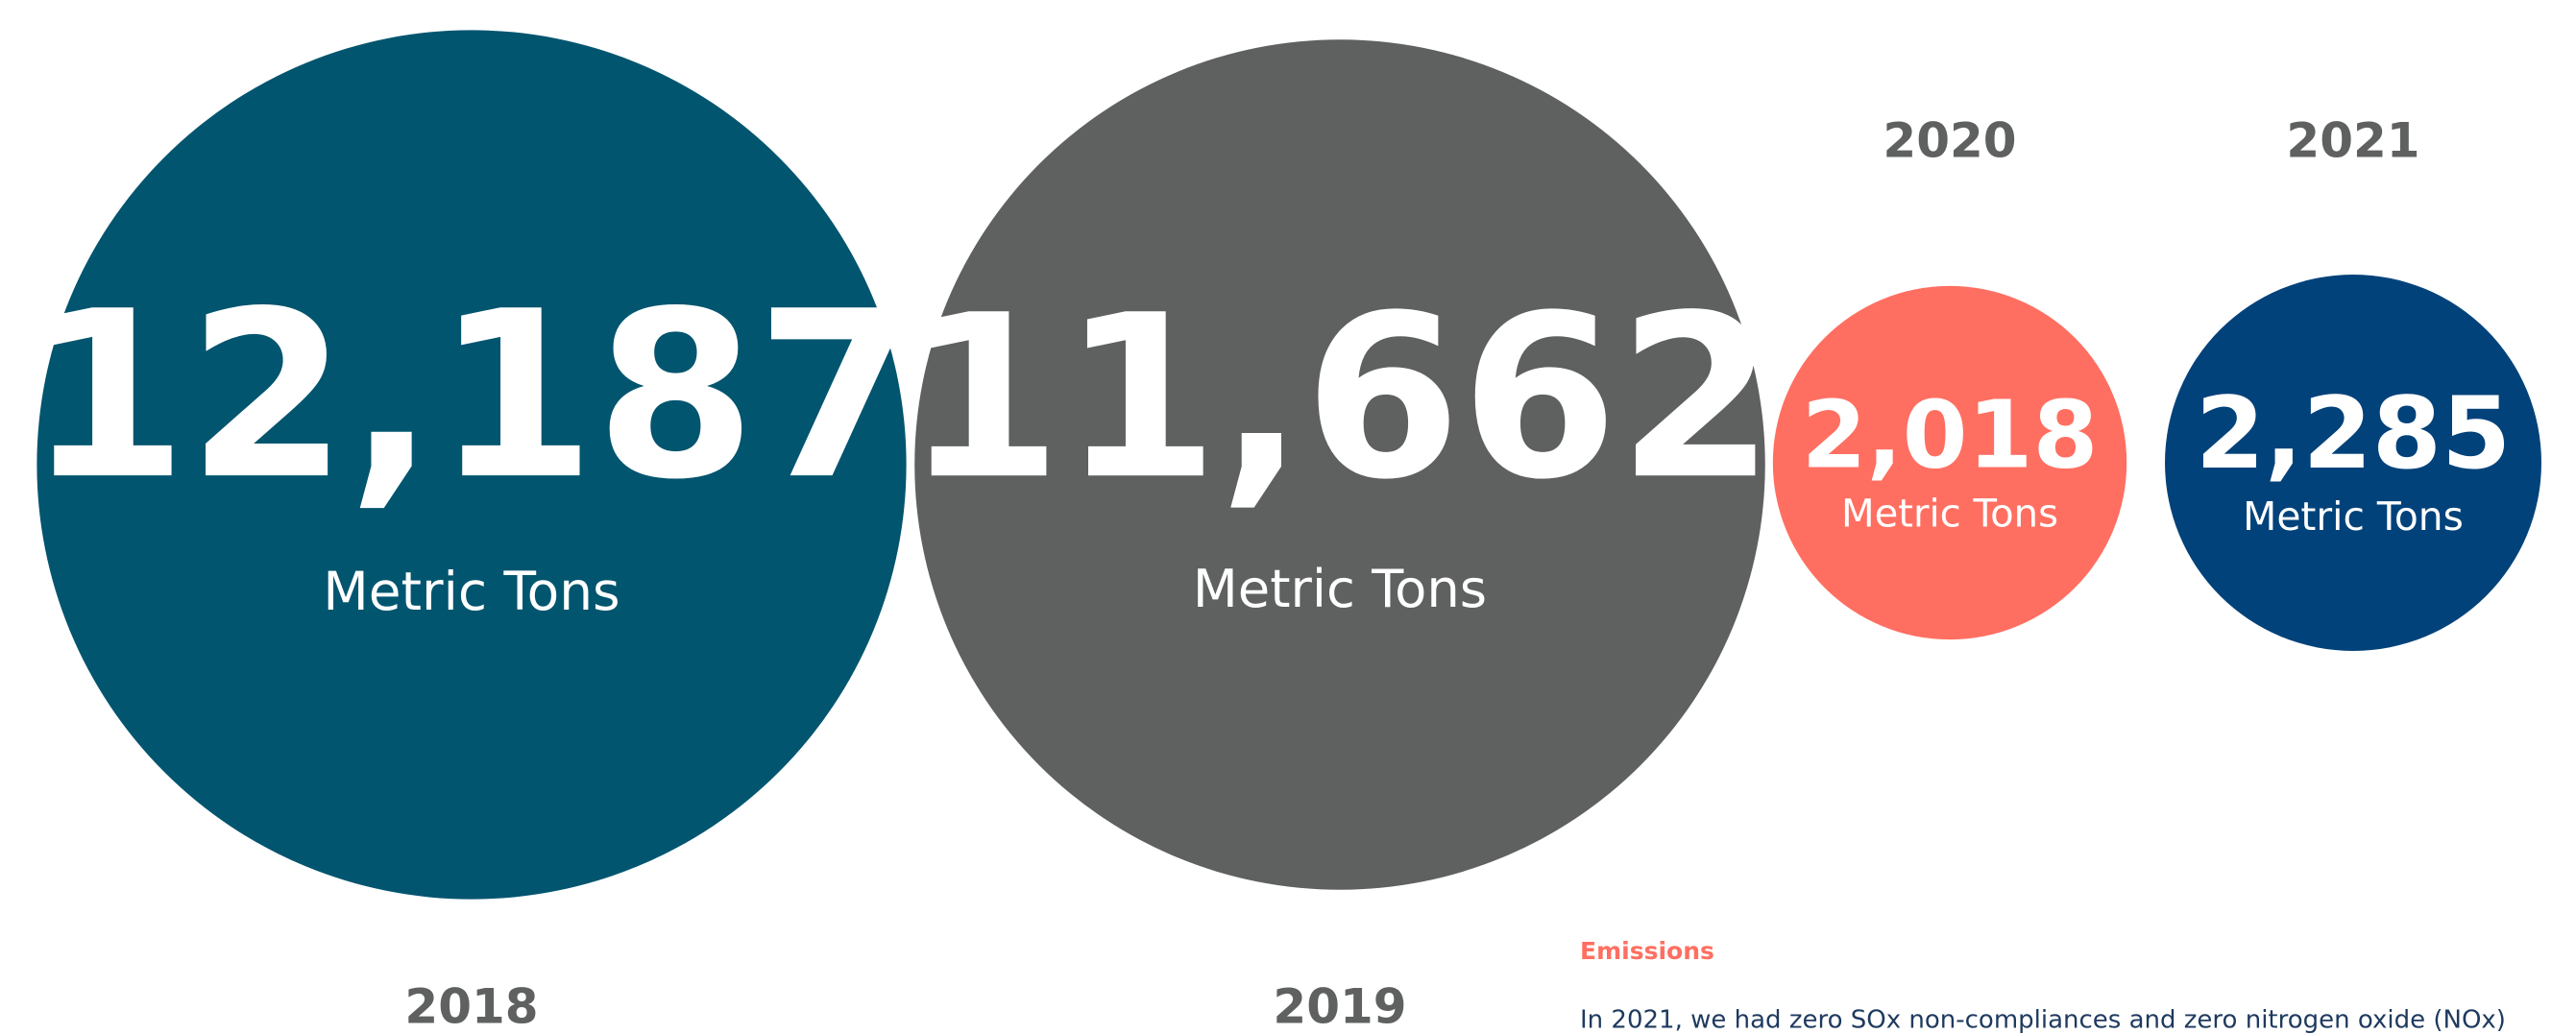  Describe the element at coordinates (471, 1007) in the screenshot. I see `year-label: 2018` at that location.